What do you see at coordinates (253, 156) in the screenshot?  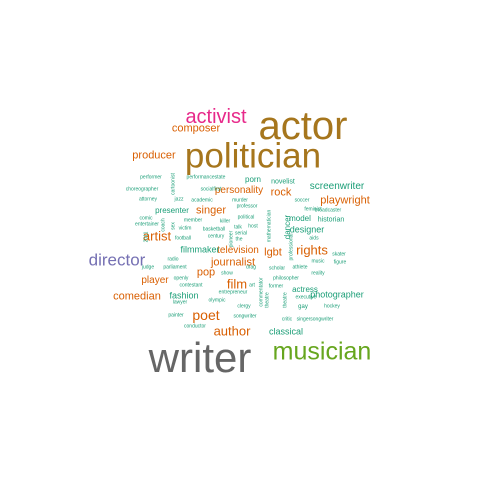 I see `word-politician: politician` at bounding box center [253, 156].